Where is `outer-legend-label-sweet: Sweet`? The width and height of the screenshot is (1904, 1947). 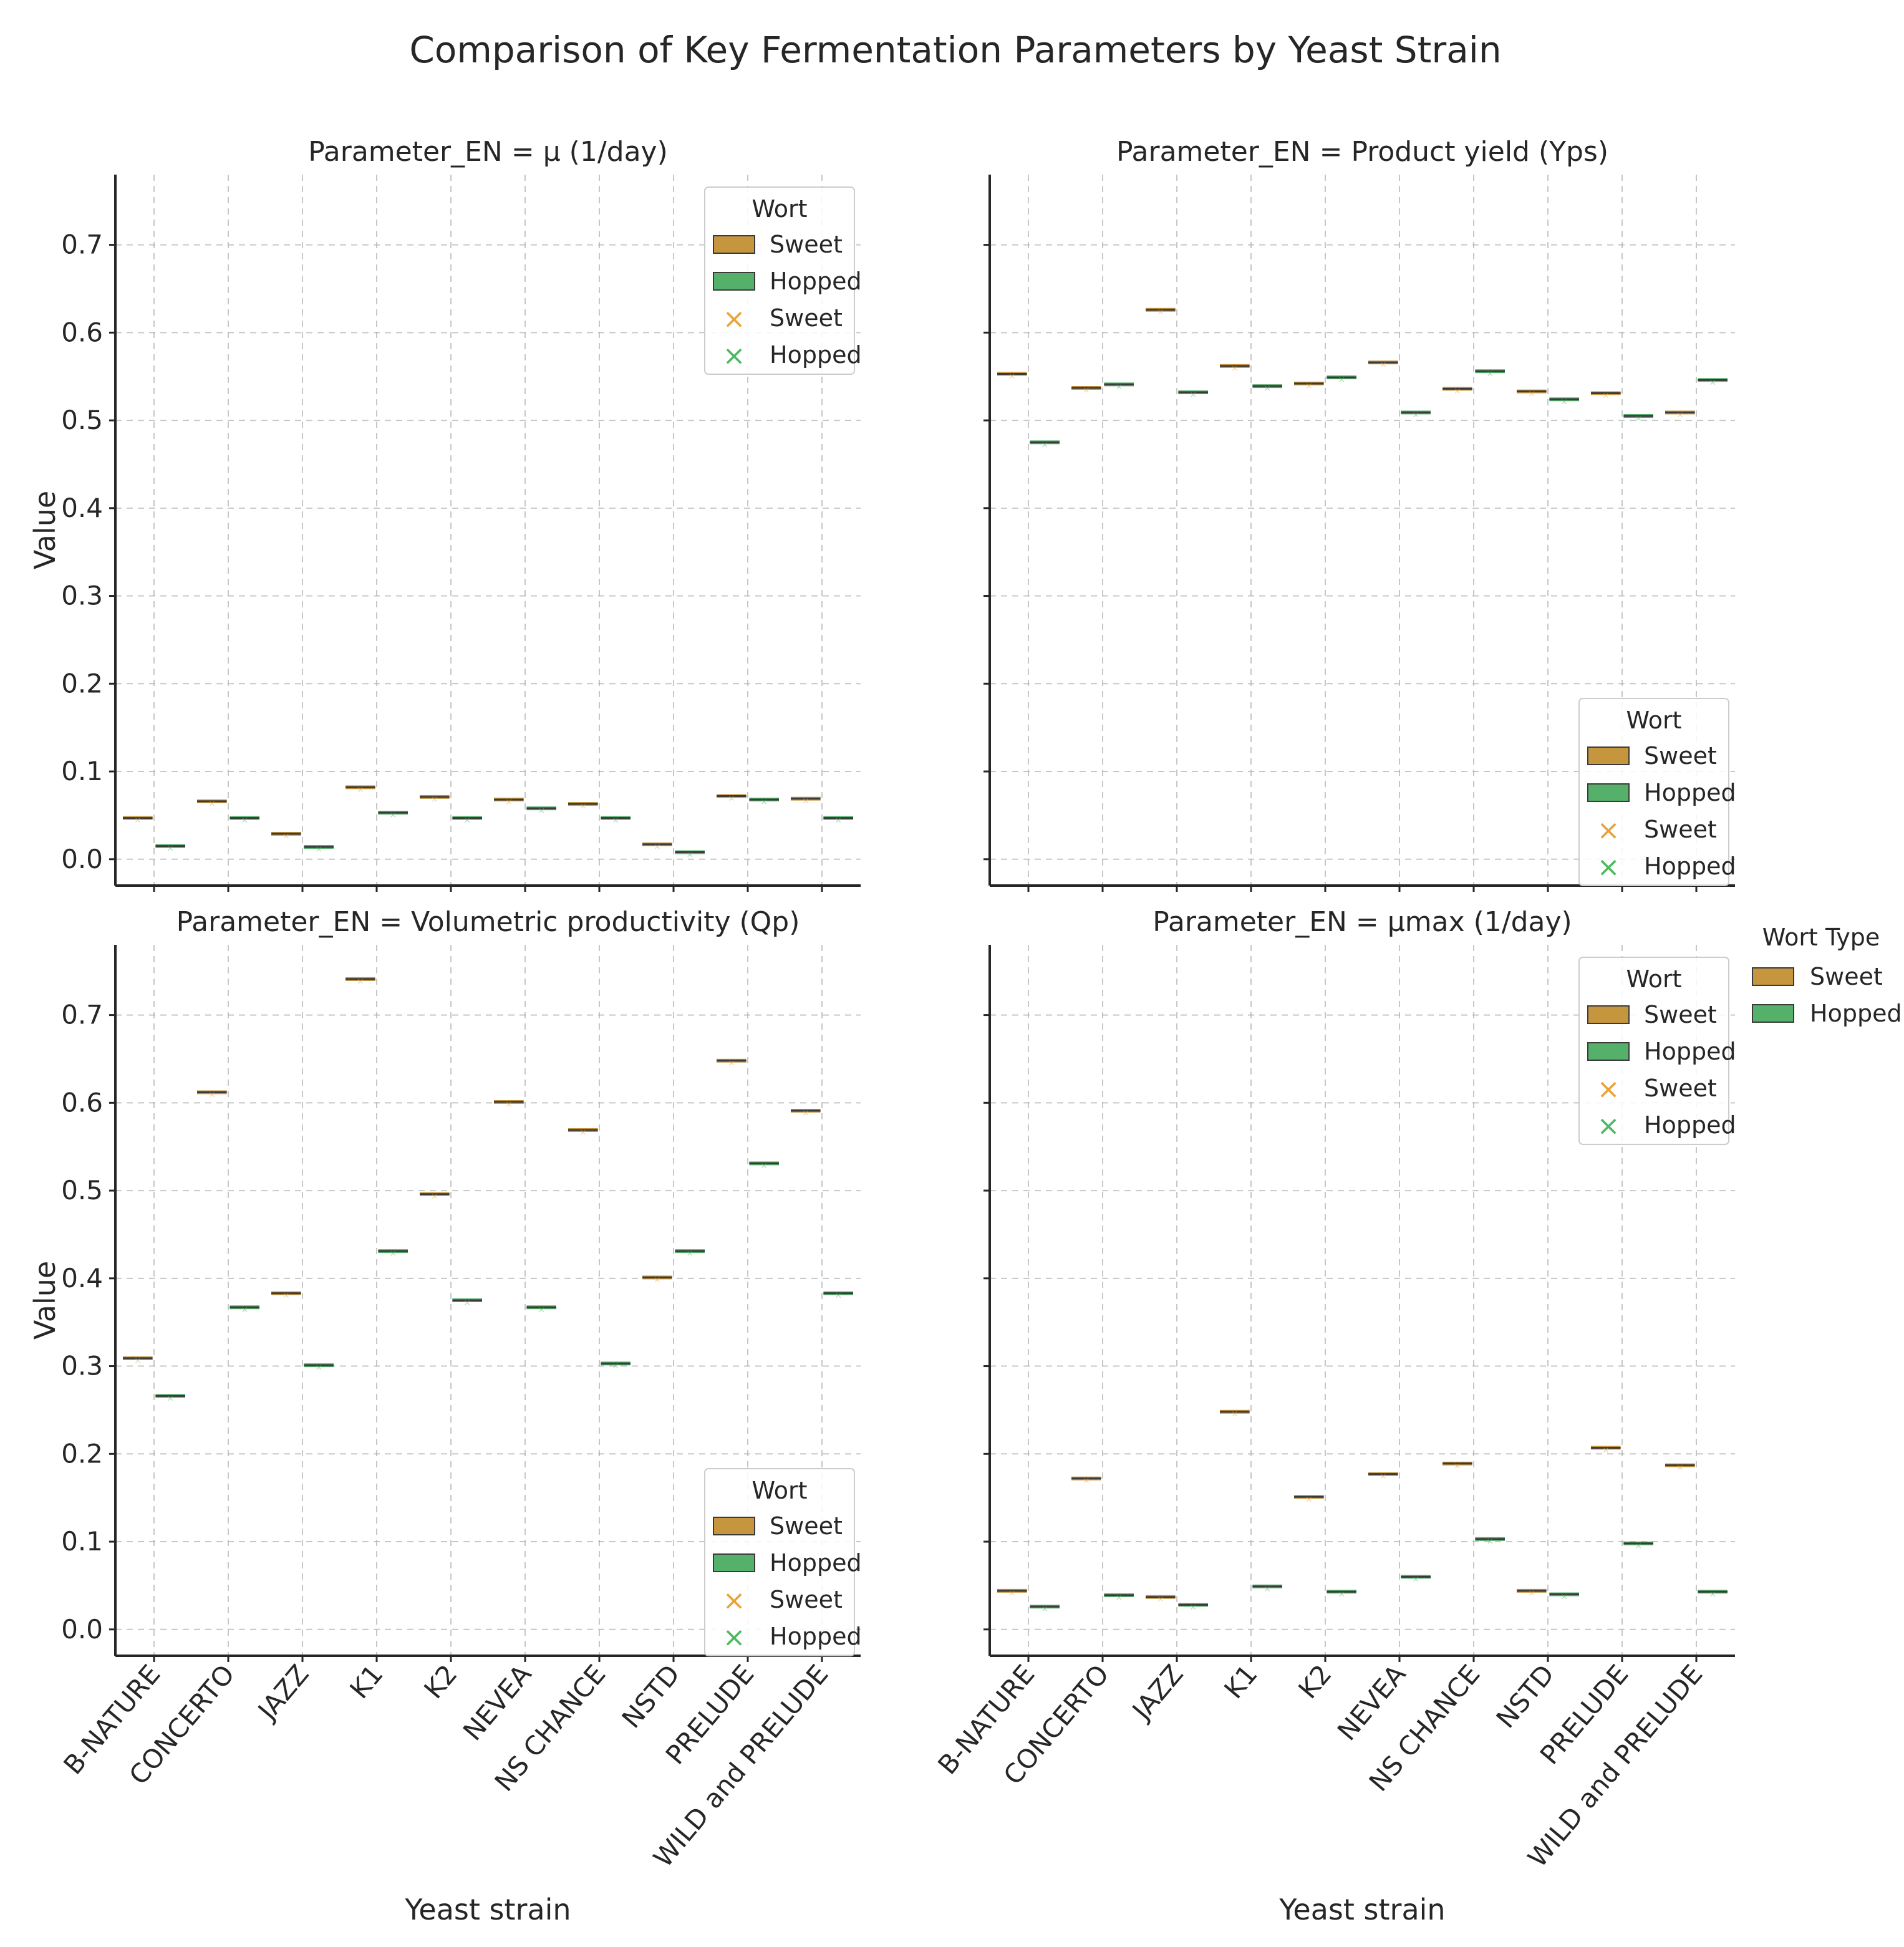 outer-legend-label-sweet: Sweet is located at coordinates (1846, 977).